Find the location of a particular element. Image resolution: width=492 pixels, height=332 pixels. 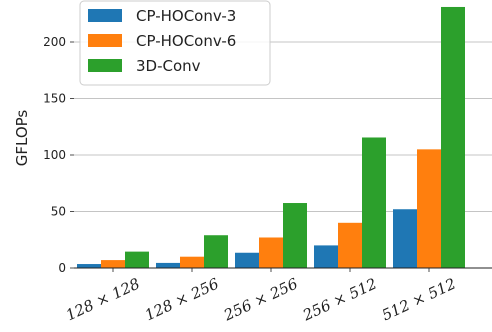

x-tick-label: 128 × 128 is located at coordinates (103, 300).